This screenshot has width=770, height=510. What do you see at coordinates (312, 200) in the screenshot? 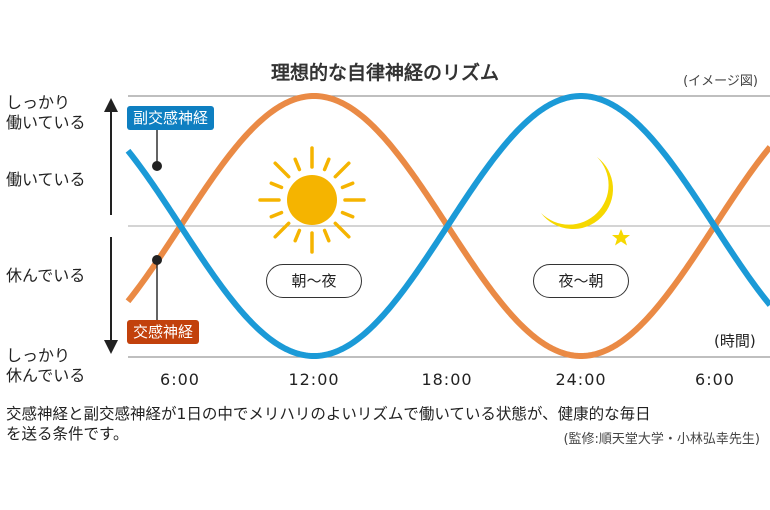
I see `sun-icon` at bounding box center [312, 200].